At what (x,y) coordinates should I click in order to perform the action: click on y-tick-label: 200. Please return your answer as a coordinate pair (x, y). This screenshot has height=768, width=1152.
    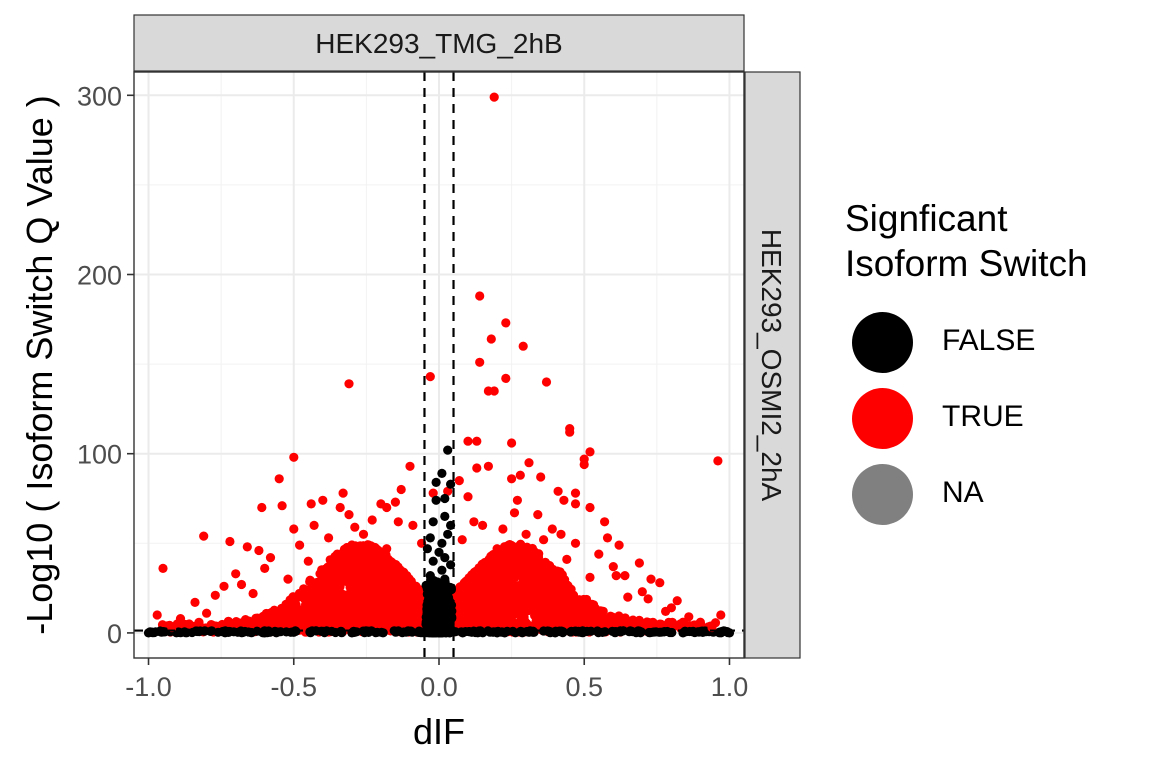
    Looking at the image, I should click on (99, 276).